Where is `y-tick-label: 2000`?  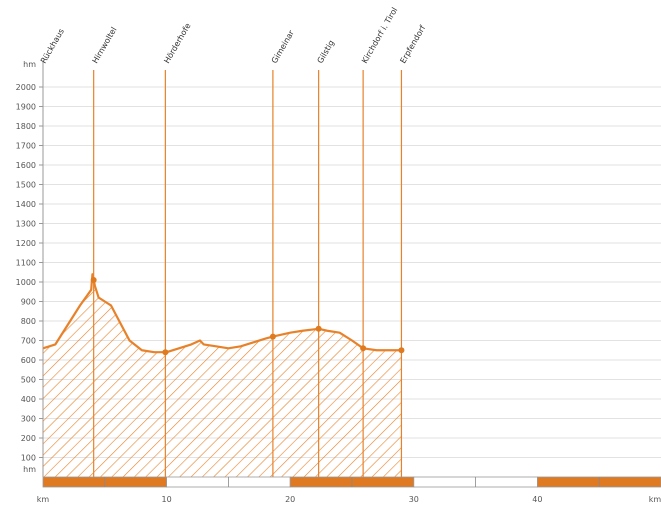
y-tick-label: 2000 is located at coordinates (26, 87).